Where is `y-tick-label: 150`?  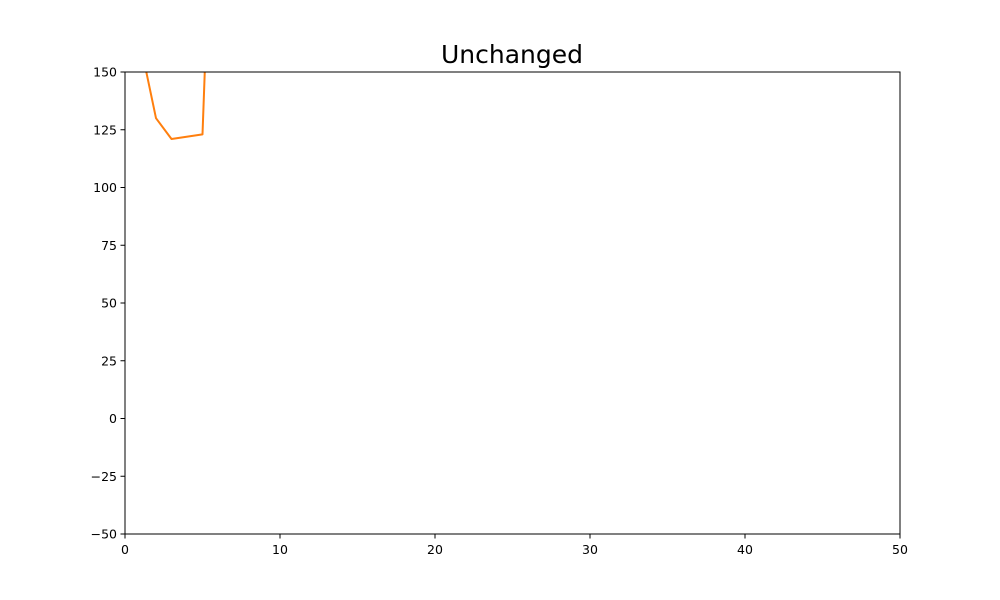 y-tick-label: 150 is located at coordinates (105, 72).